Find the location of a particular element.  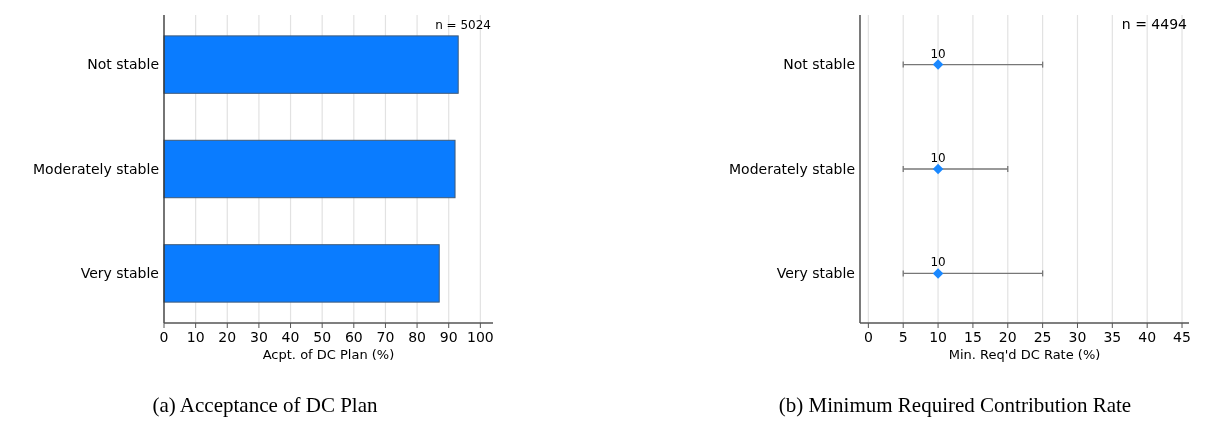

x-tick-label: 45 is located at coordinates (1182, 337).